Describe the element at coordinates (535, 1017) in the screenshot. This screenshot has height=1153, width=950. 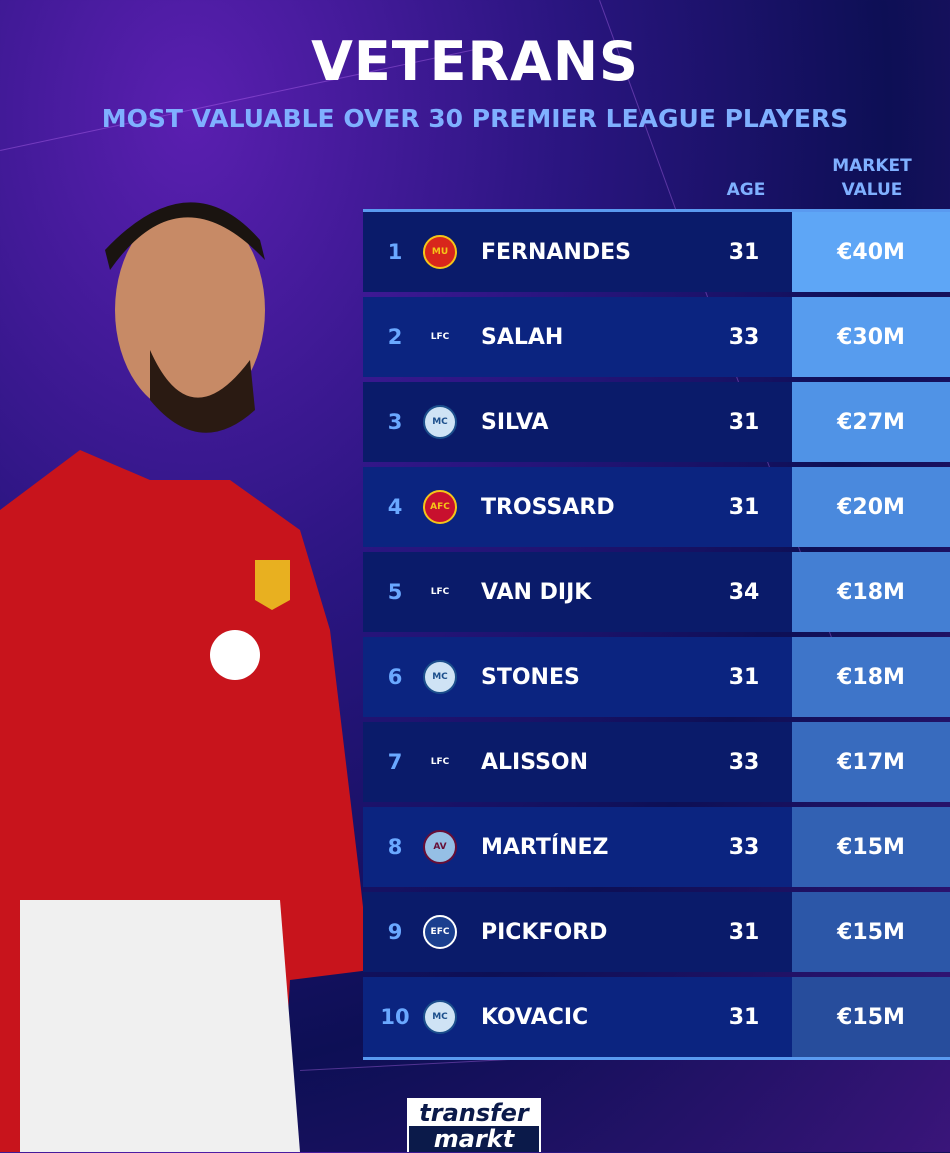
I see `player-name: KOVACIC` at that location.